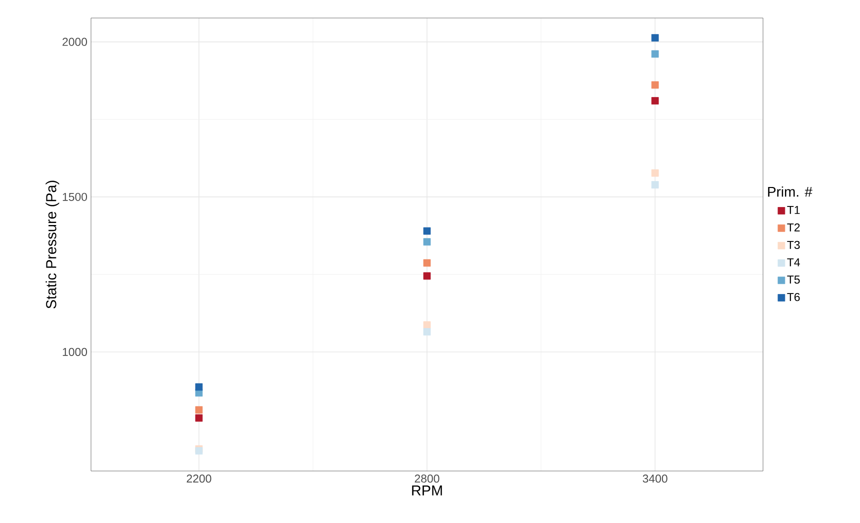  I want to click on x-tick-label: 2200, so click(199, 478).